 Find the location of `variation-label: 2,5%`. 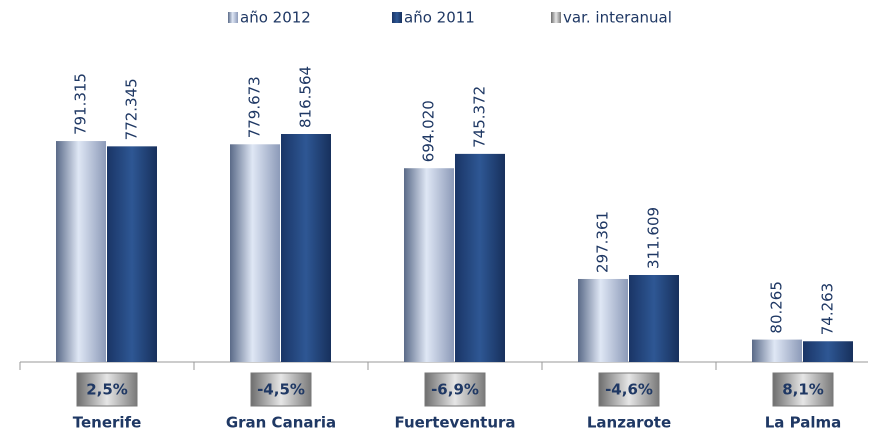

variation-label: 2,5% is located at coordinates (107, 390).